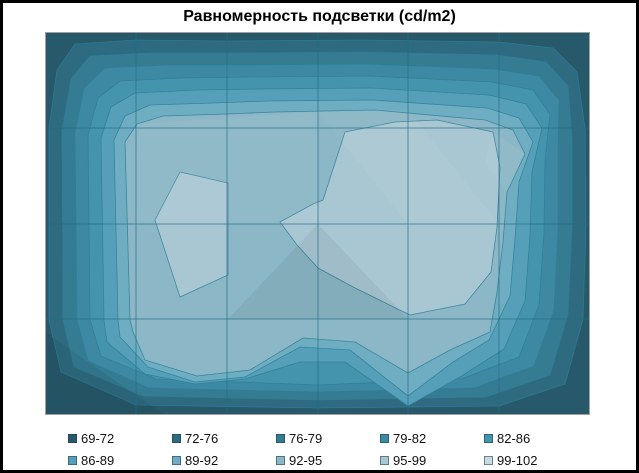 The image size is (639, 473). Describe the element at coordinates (432, 460) in the screenshot. I see `legend-item: 95-99` at that location.